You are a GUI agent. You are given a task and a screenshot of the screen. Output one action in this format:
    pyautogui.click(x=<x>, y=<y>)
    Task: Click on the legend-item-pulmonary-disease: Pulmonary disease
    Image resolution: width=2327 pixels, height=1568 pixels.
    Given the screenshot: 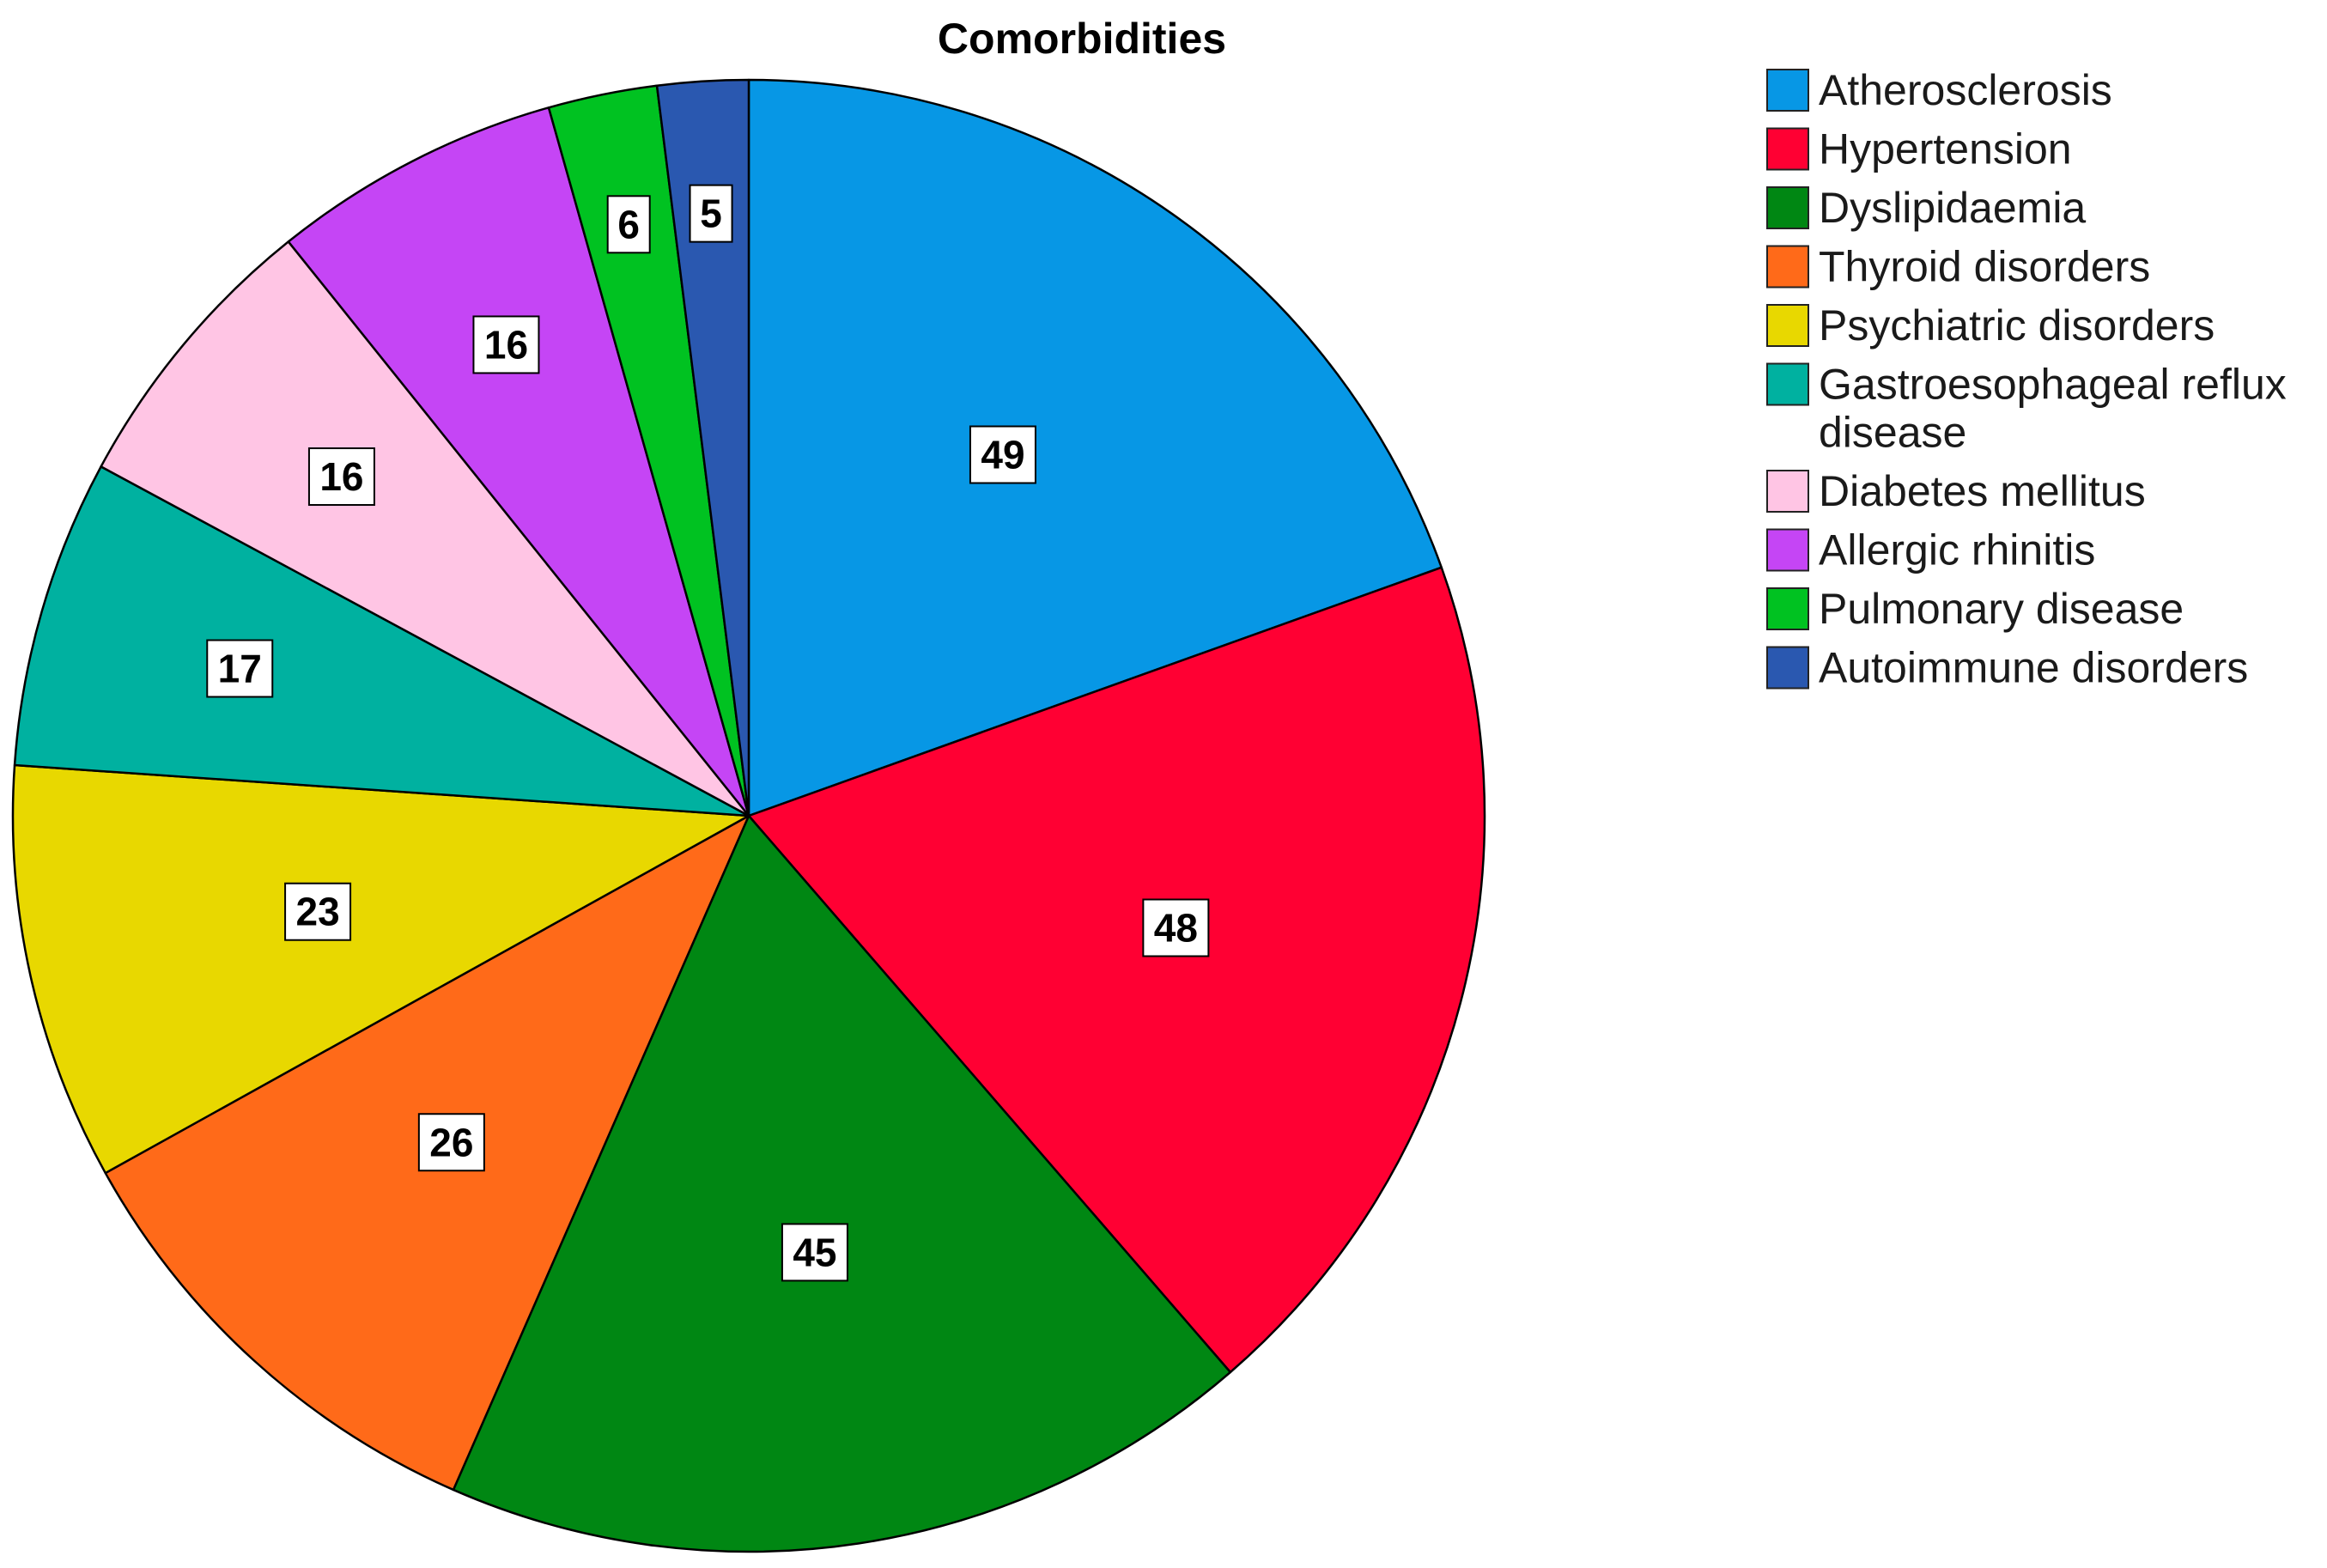 What is the action you would take?
    pyautogui.click(x=1975, y=609)
    